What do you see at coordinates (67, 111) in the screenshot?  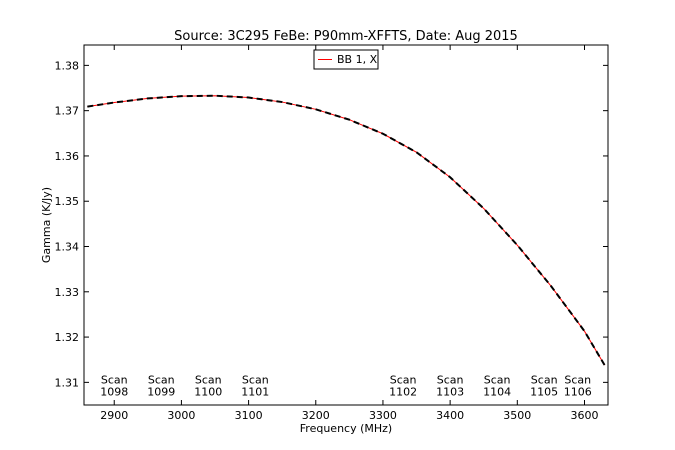 I see `y-tick-label: 1.37` at bounding box center [67, 111].